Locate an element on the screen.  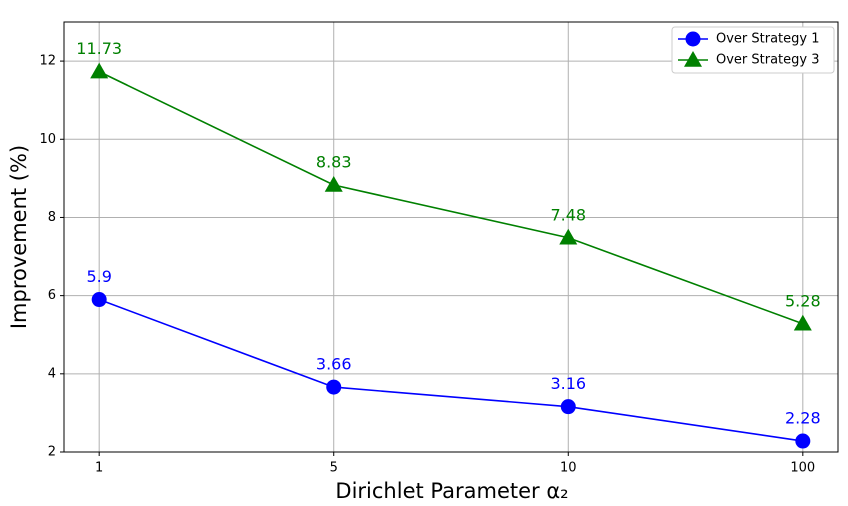
data-label: 7.48 is located at coordinates (568, 214).